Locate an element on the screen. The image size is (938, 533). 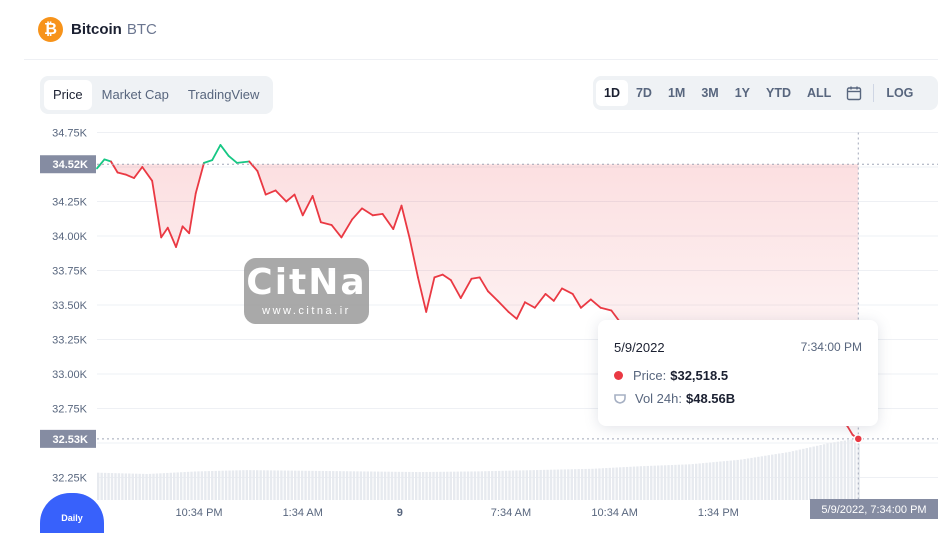
tab-tradingview: TradingView is located at coordinates (223, 94).